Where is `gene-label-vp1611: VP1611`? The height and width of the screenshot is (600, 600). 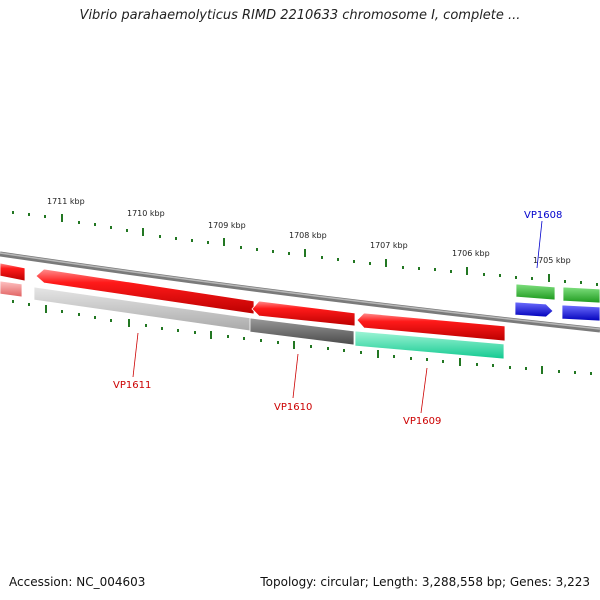 gene-label-vp1611: VP1611 is located at coordinates (132, 385).